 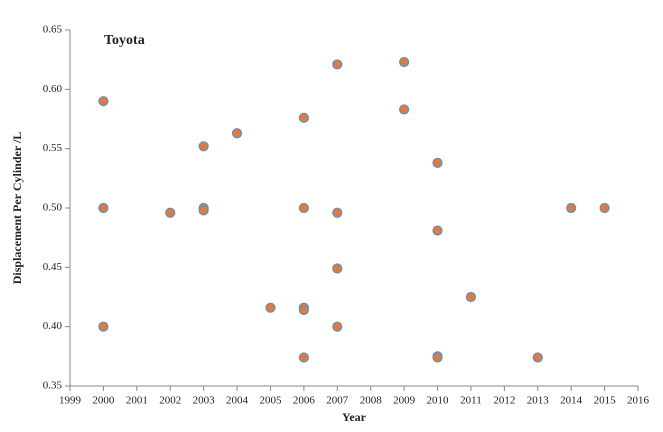 I want to click on x-tick-label: 2005, so click(x=270, y=401).